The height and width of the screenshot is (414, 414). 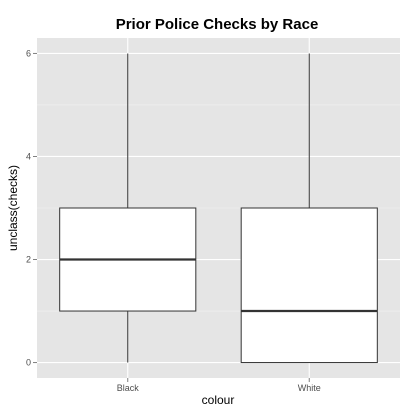 I want to click on iqr-box-white, so click(x=309, y=285).